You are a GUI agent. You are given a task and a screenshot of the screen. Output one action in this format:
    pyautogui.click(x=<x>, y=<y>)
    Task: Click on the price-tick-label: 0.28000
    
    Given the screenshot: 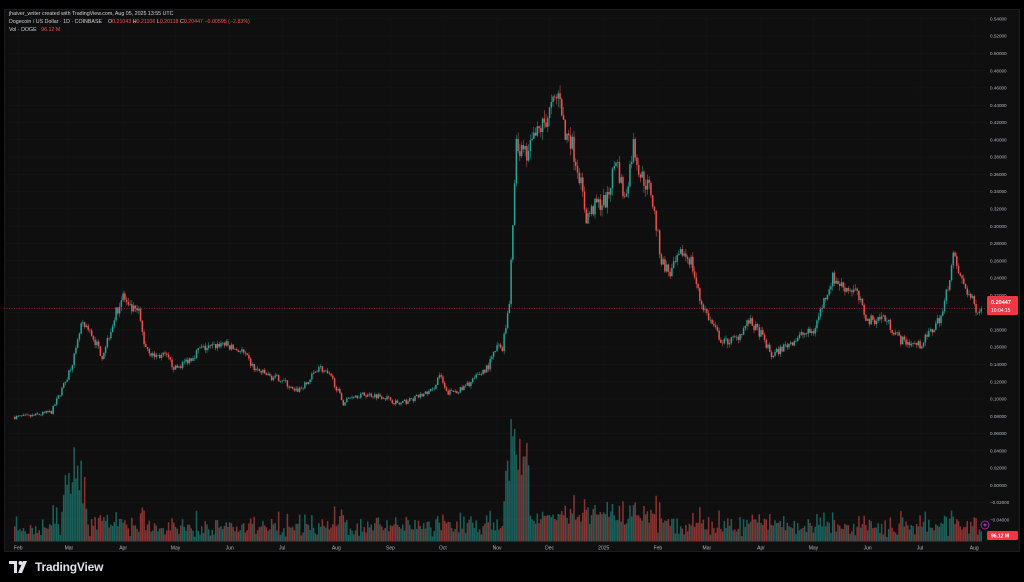 What is the action you would take?
    pyautogui.click(x=998, y=243)
    